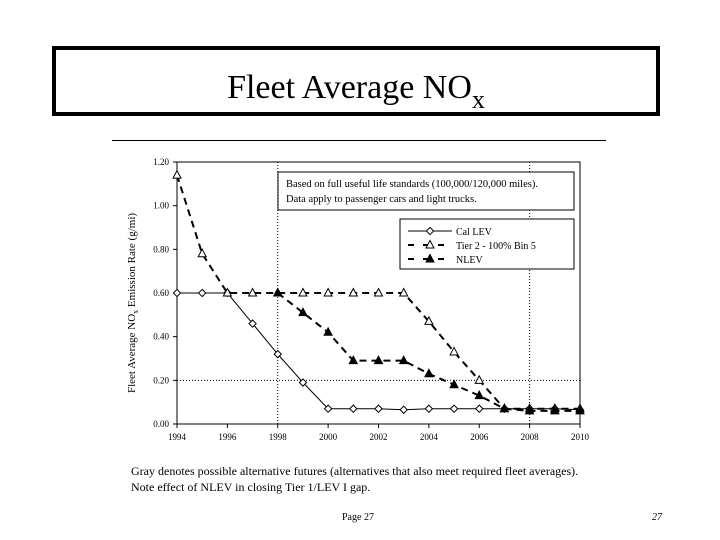 The image size is (720, 540). What do you see at coordinates (161, 206) in the screenshot?
I see `y-tick-label: 1.00` at bounding box center [161, 206].